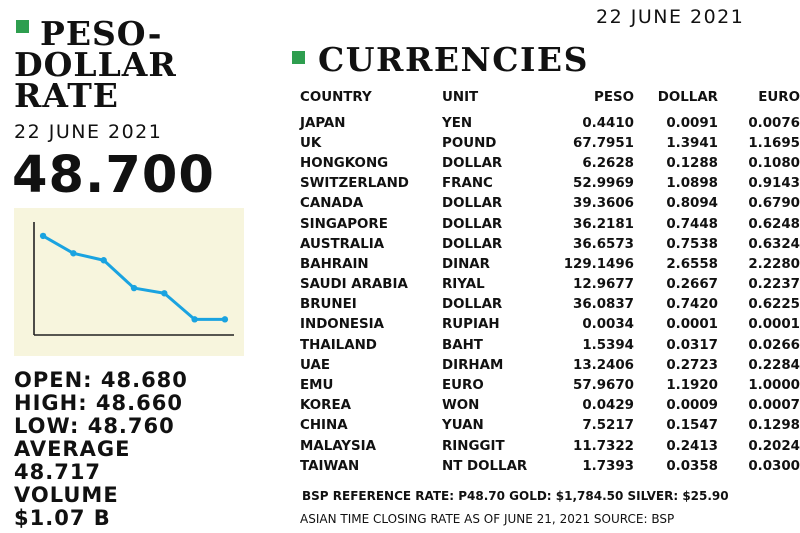  Describe the element at coordinates (460, 97) in the screenshot. I see `col-unit: UNIT` at that location.